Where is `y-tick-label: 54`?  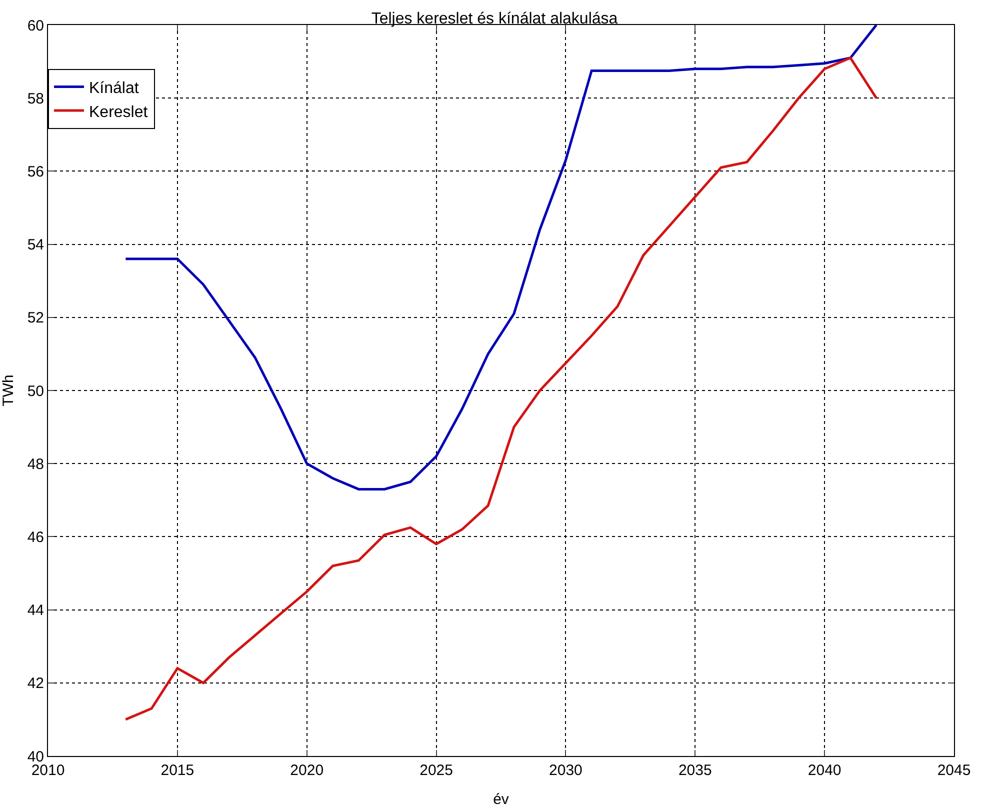 y-tick-label: 54 is located at coordinates (35, 245).